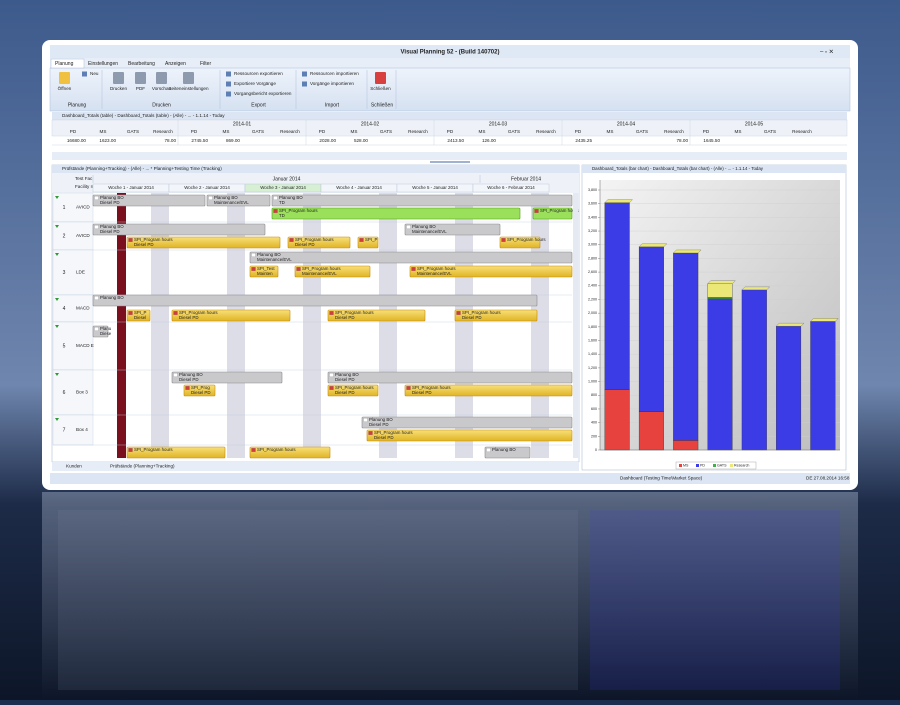  I want to click on row-number: 5, so click(64, 346).